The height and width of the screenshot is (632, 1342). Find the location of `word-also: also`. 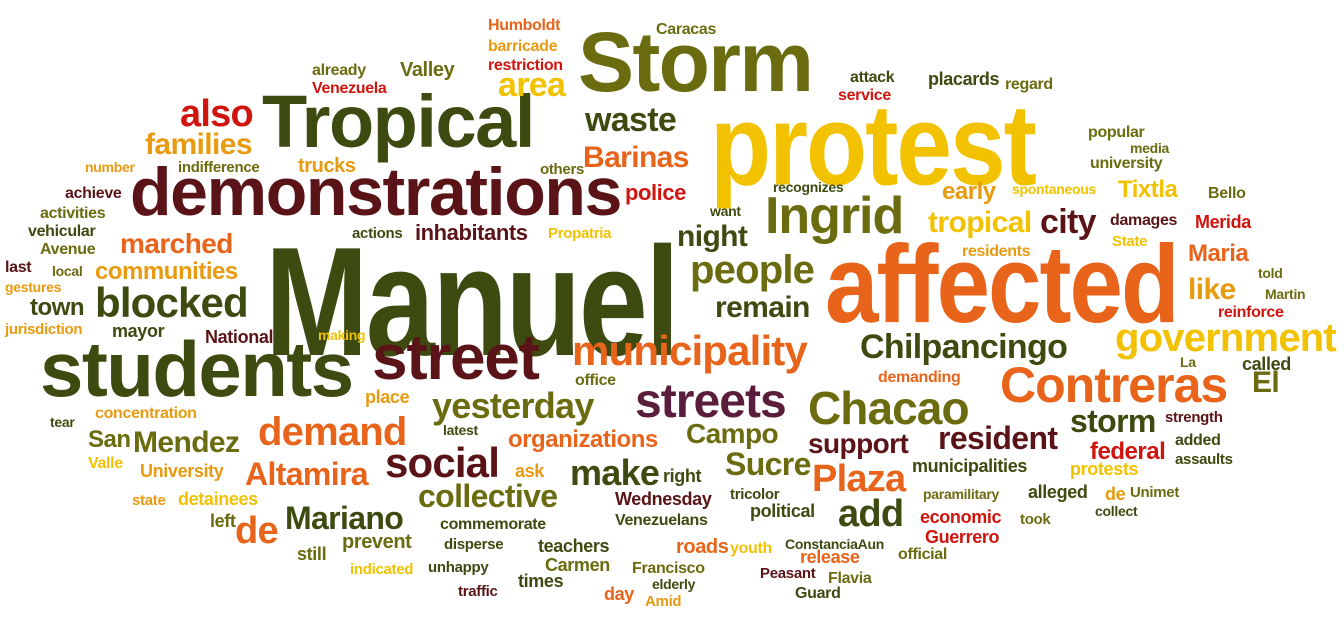

word-also: also is located at coordinates (217, 114).